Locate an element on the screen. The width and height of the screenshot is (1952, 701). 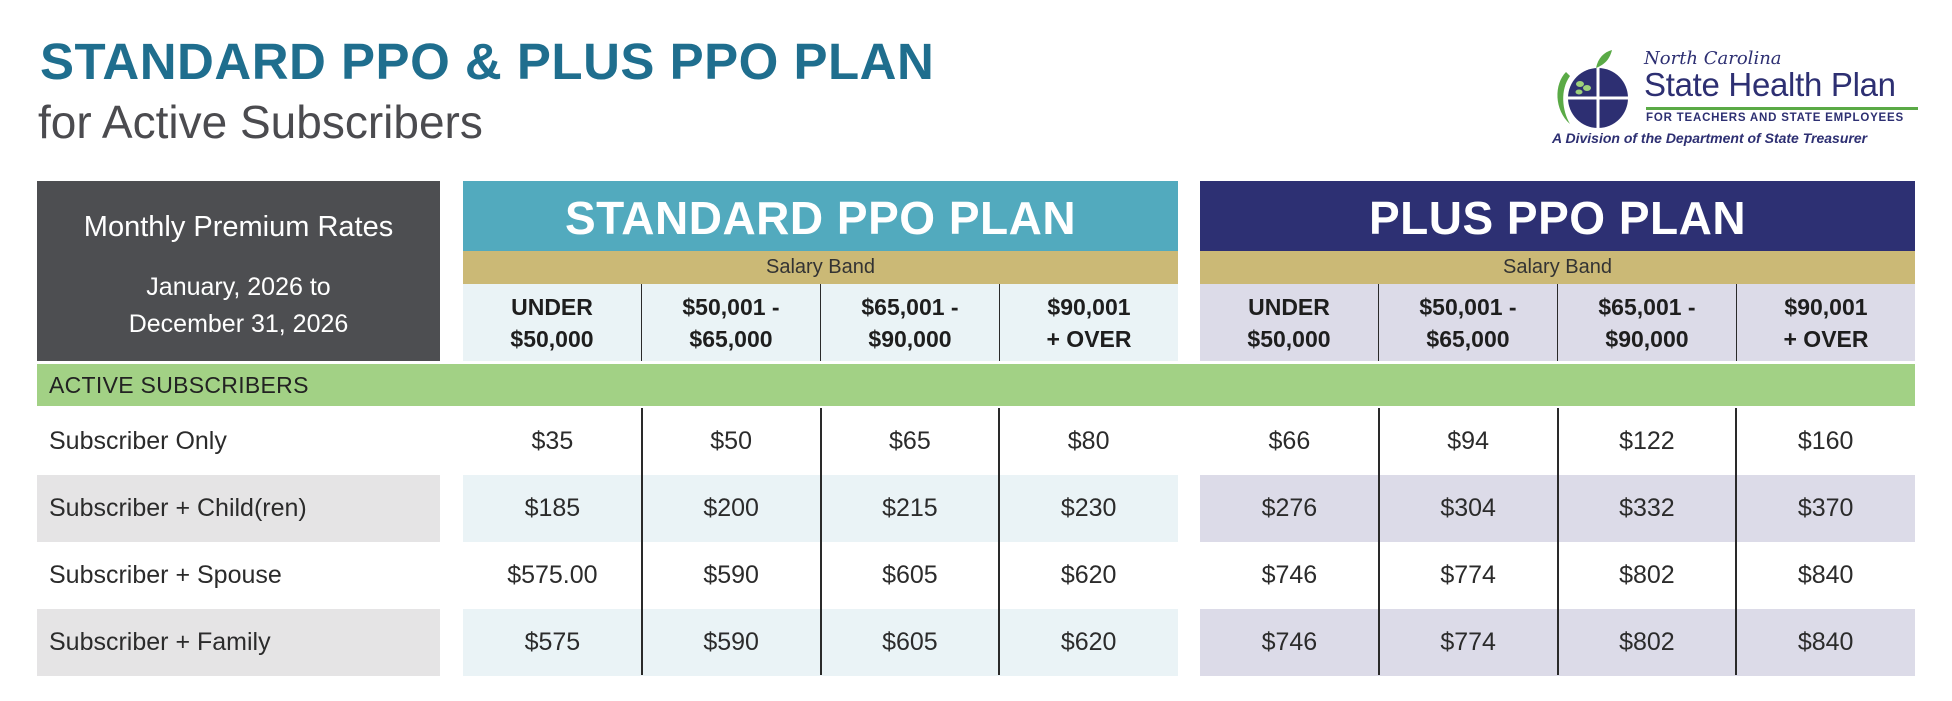
page-subtitle: for Active Subscribers is located at coordinates (260, 122).